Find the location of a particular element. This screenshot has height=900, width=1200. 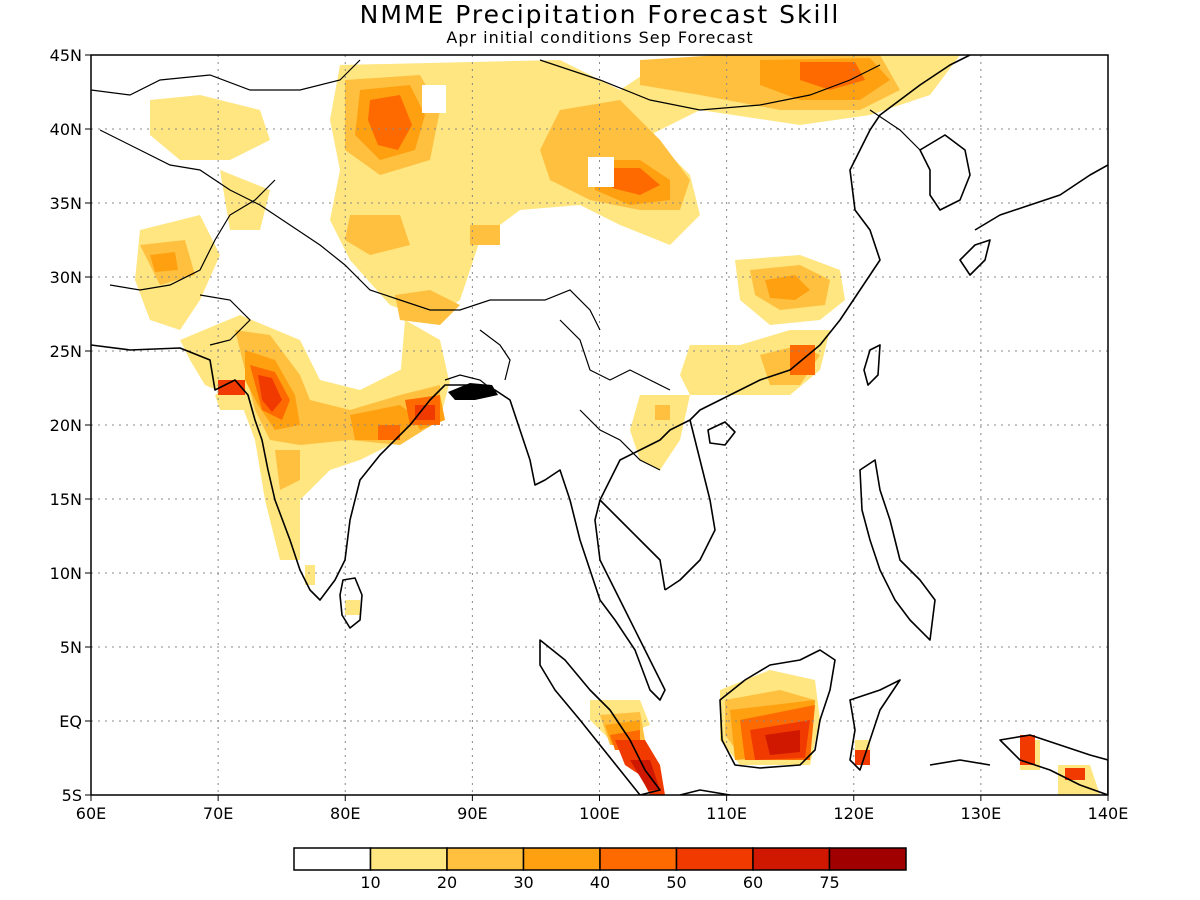

colorbar-label: 60 is located at coordinates (753, 882).